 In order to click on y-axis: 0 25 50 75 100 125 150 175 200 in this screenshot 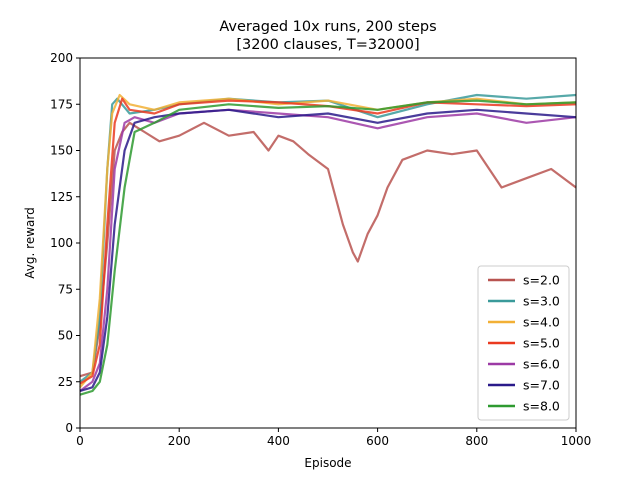, I will do `click(65, 243)`.